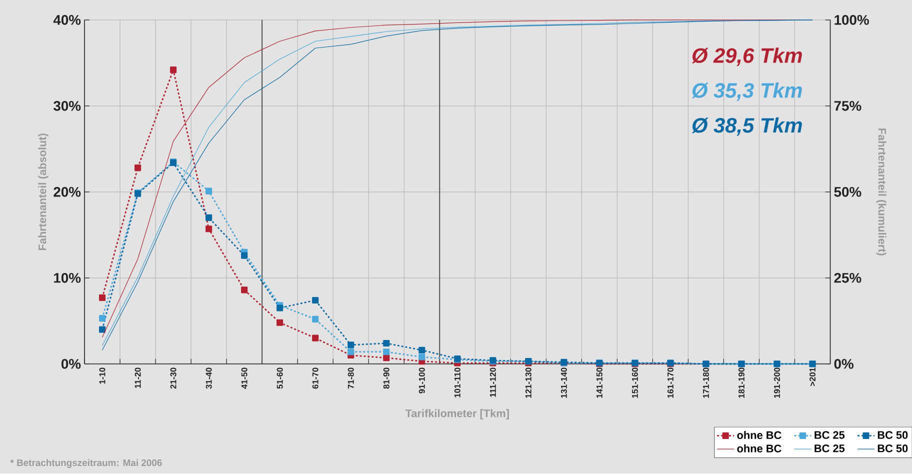  Describe the element at coordinates (563, 383) in the screenshot. I see `x-tick-label: 131-140` at that location.